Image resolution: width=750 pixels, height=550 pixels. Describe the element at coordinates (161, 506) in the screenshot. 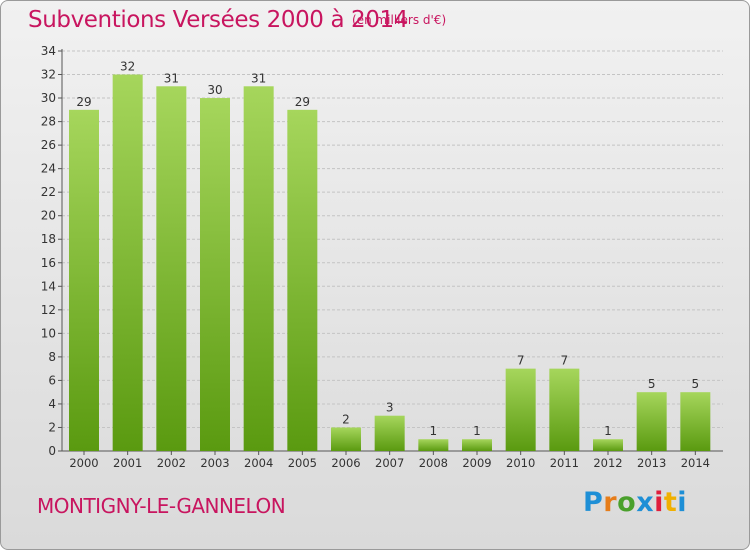

I see `commune-name: MONTIGNY-LE-GANNELON` at that location.